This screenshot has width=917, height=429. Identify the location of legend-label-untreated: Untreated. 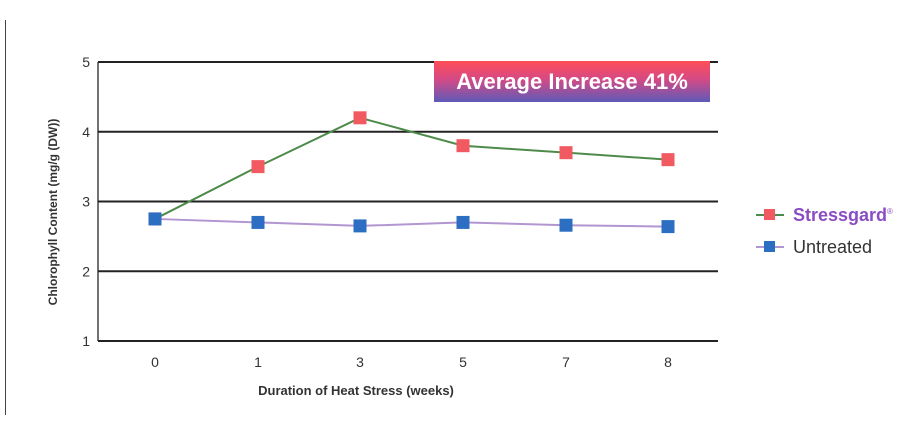
(833, 246).